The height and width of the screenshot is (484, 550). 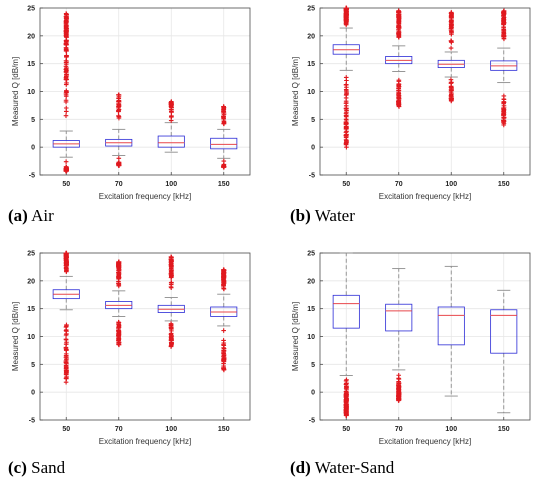 I want to click on x-tick-label: 70, so click(x=119, y=184).